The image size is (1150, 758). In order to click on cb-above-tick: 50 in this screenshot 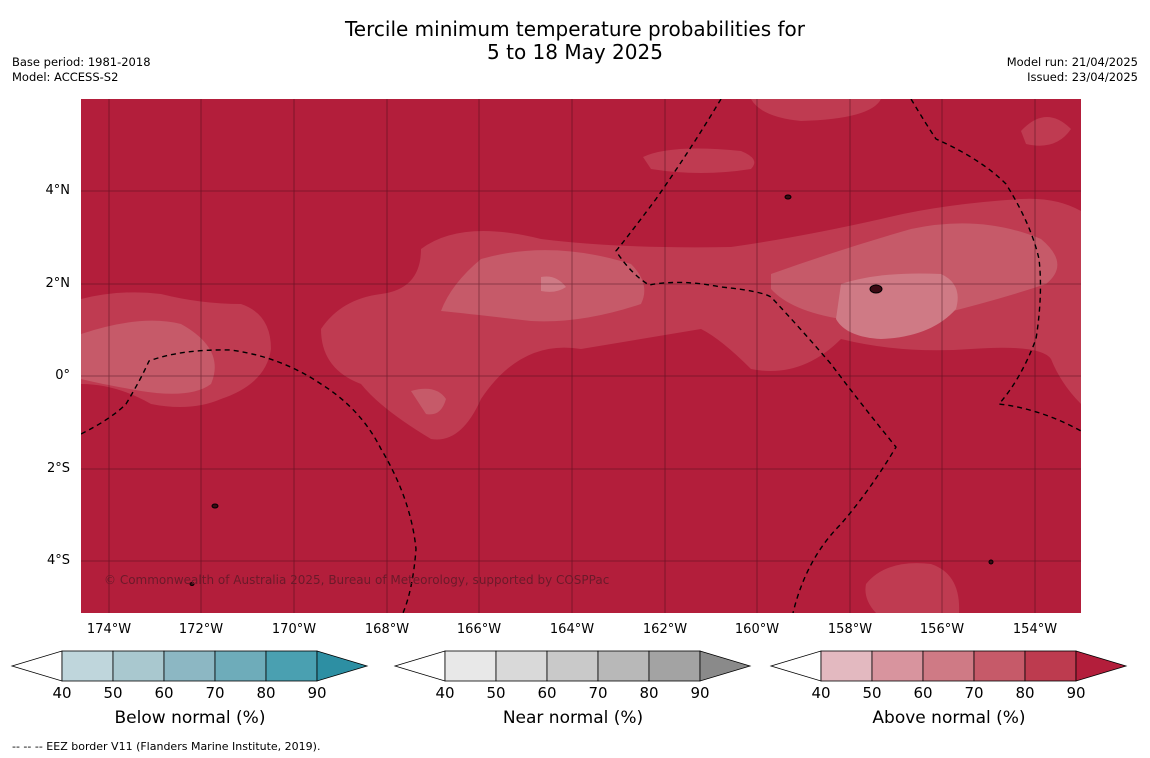, I will do `click(872, 693)`.